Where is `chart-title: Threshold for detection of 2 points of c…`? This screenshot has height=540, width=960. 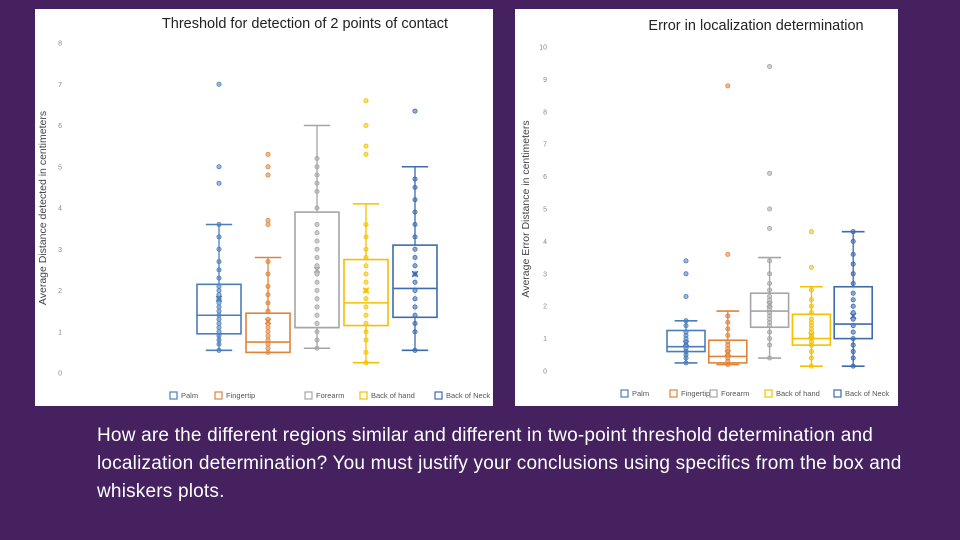 chart-title: Threshold for detection of 2 points of c… is located at coordinates (305, 24).